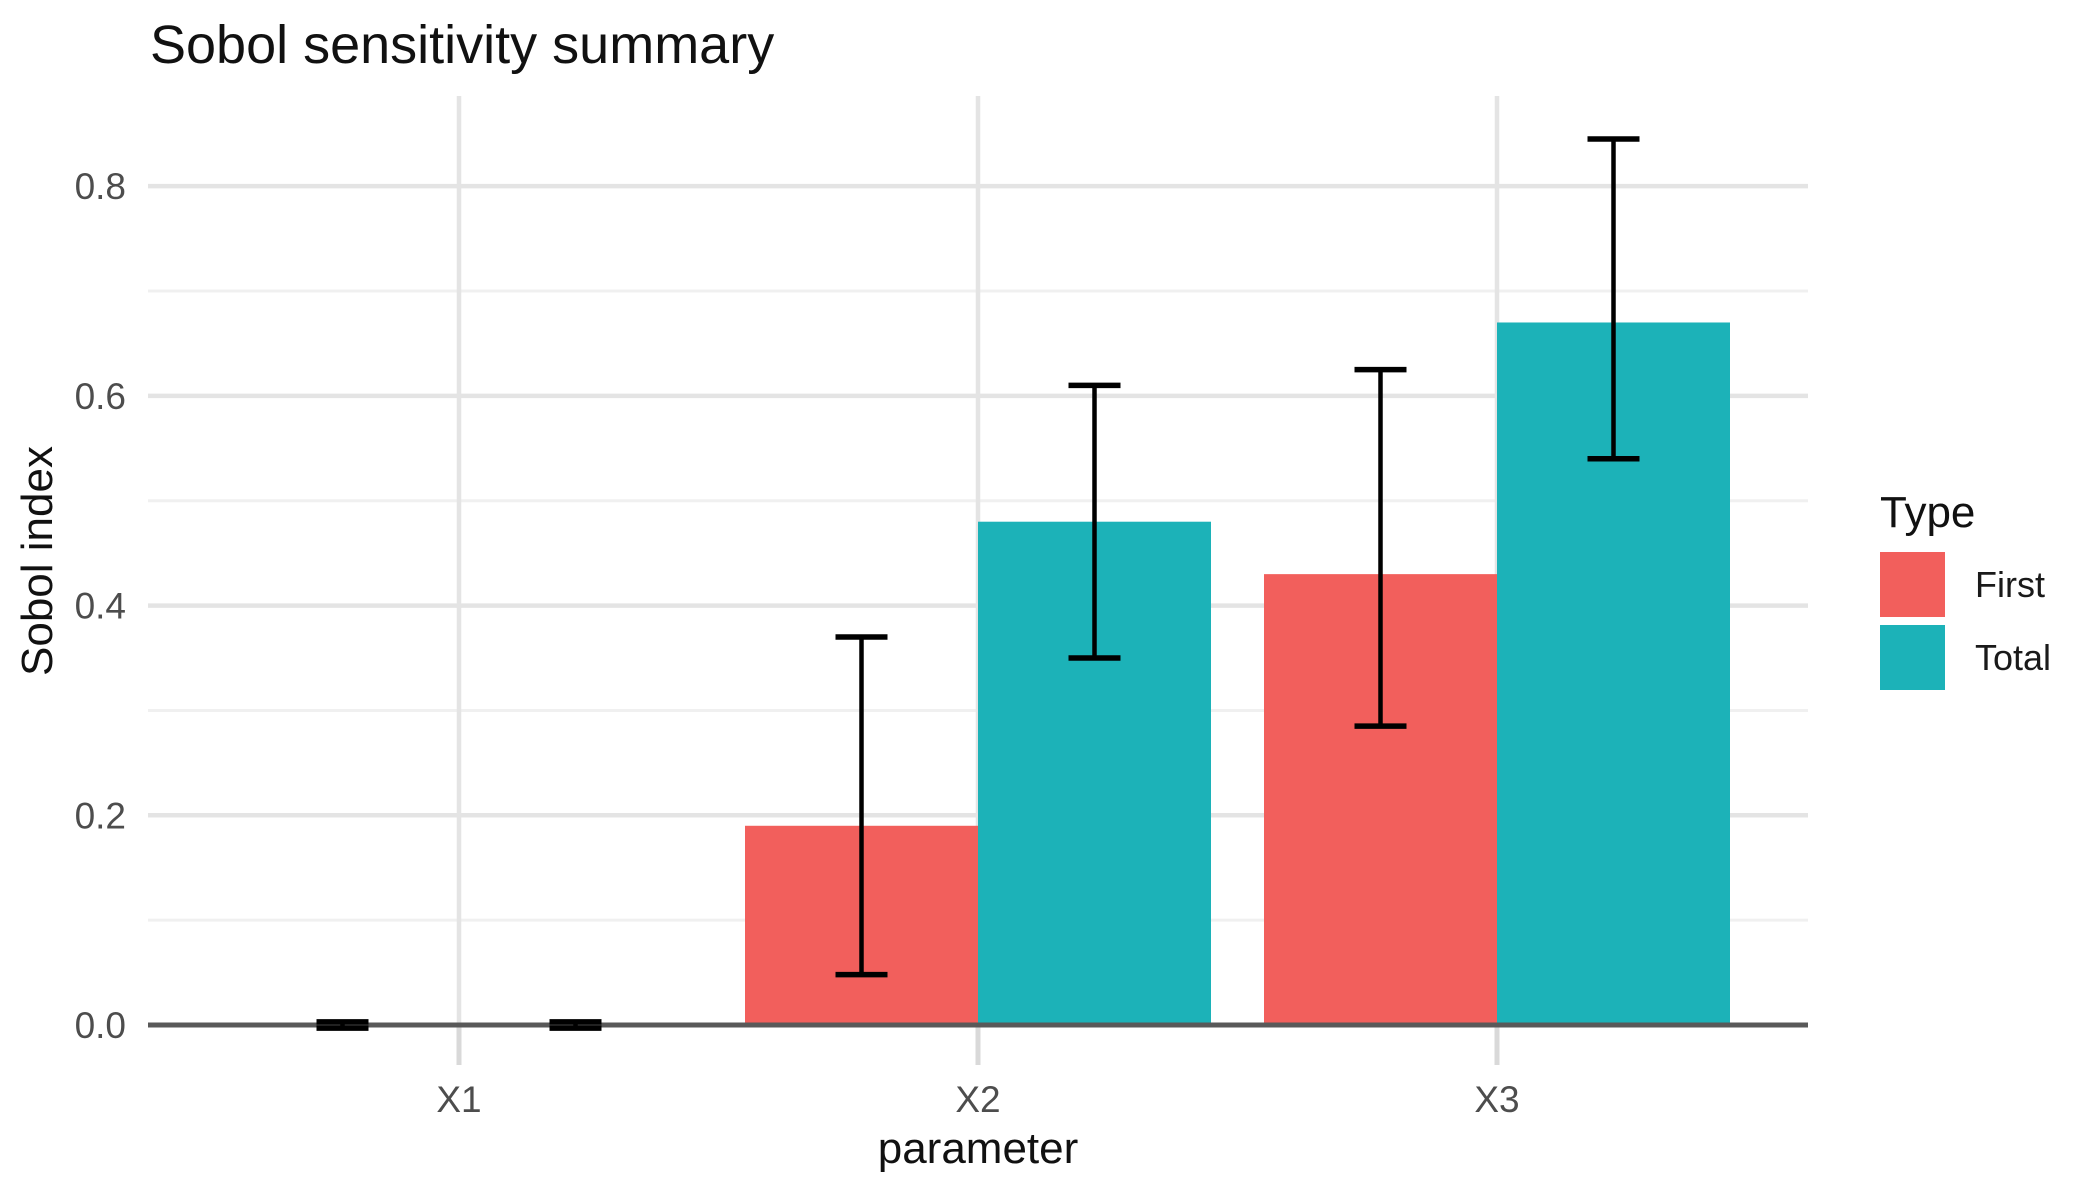 The width and height of the screenshot is (2100, 1200). Describe the element at coordinates (1965, 657) in the screenshot. I see `legend-item-total: Total` at that location.